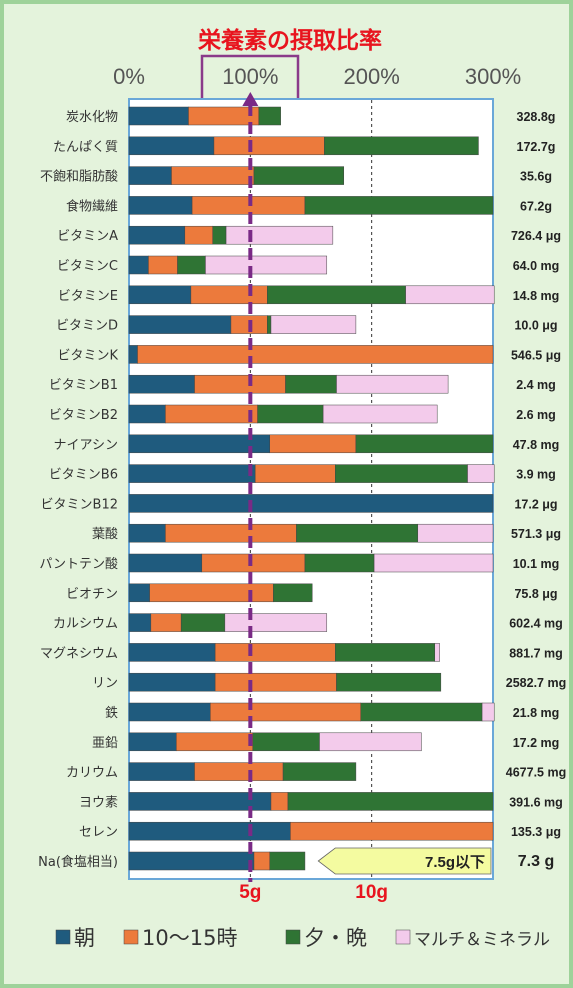  Describe the element at coordinates (85, 147) in the screenshot. I see `category-label: たんぱく質` at that location.